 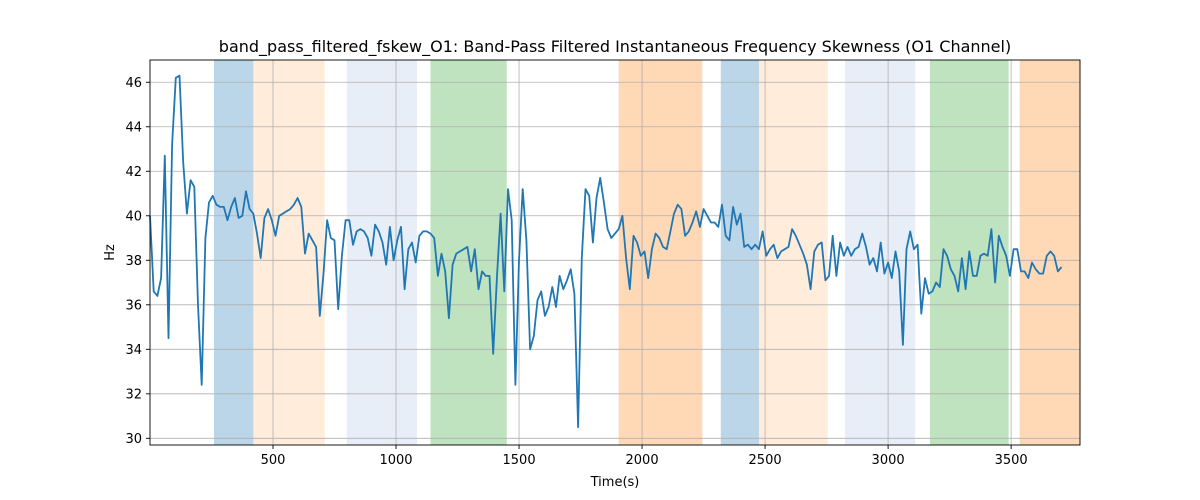 I want to click on x-tick-label-6: 3500, so click(x=1011, y=460).